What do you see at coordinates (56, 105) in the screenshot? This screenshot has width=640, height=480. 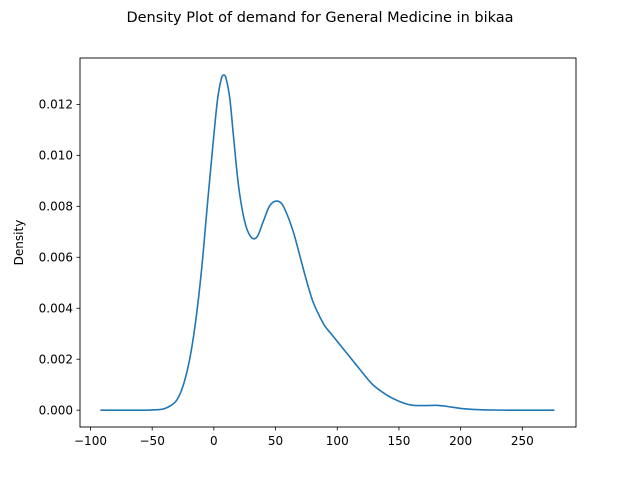 I see `y-tick-label: 0.012` at bounding box center [56, 105].